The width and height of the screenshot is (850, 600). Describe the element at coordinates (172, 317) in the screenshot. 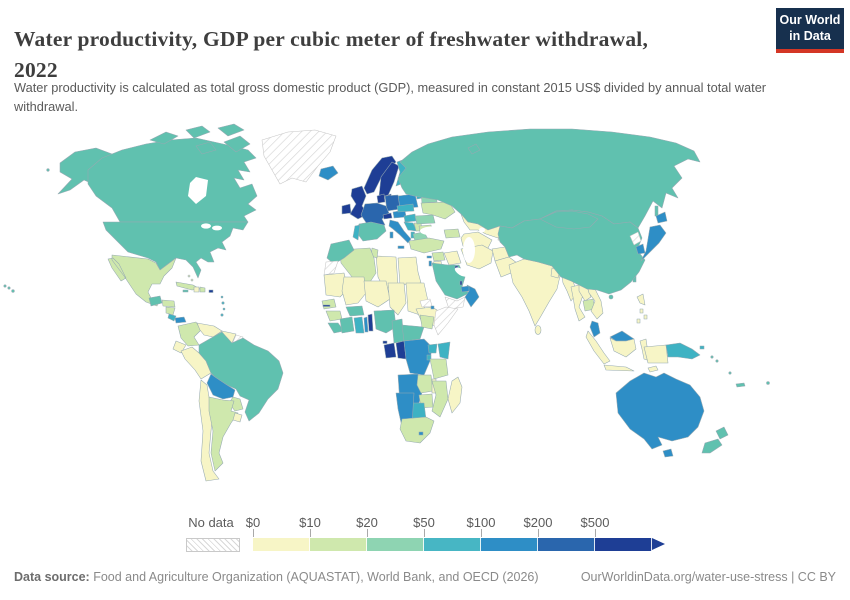

I see `region-costa-rica` at that location.